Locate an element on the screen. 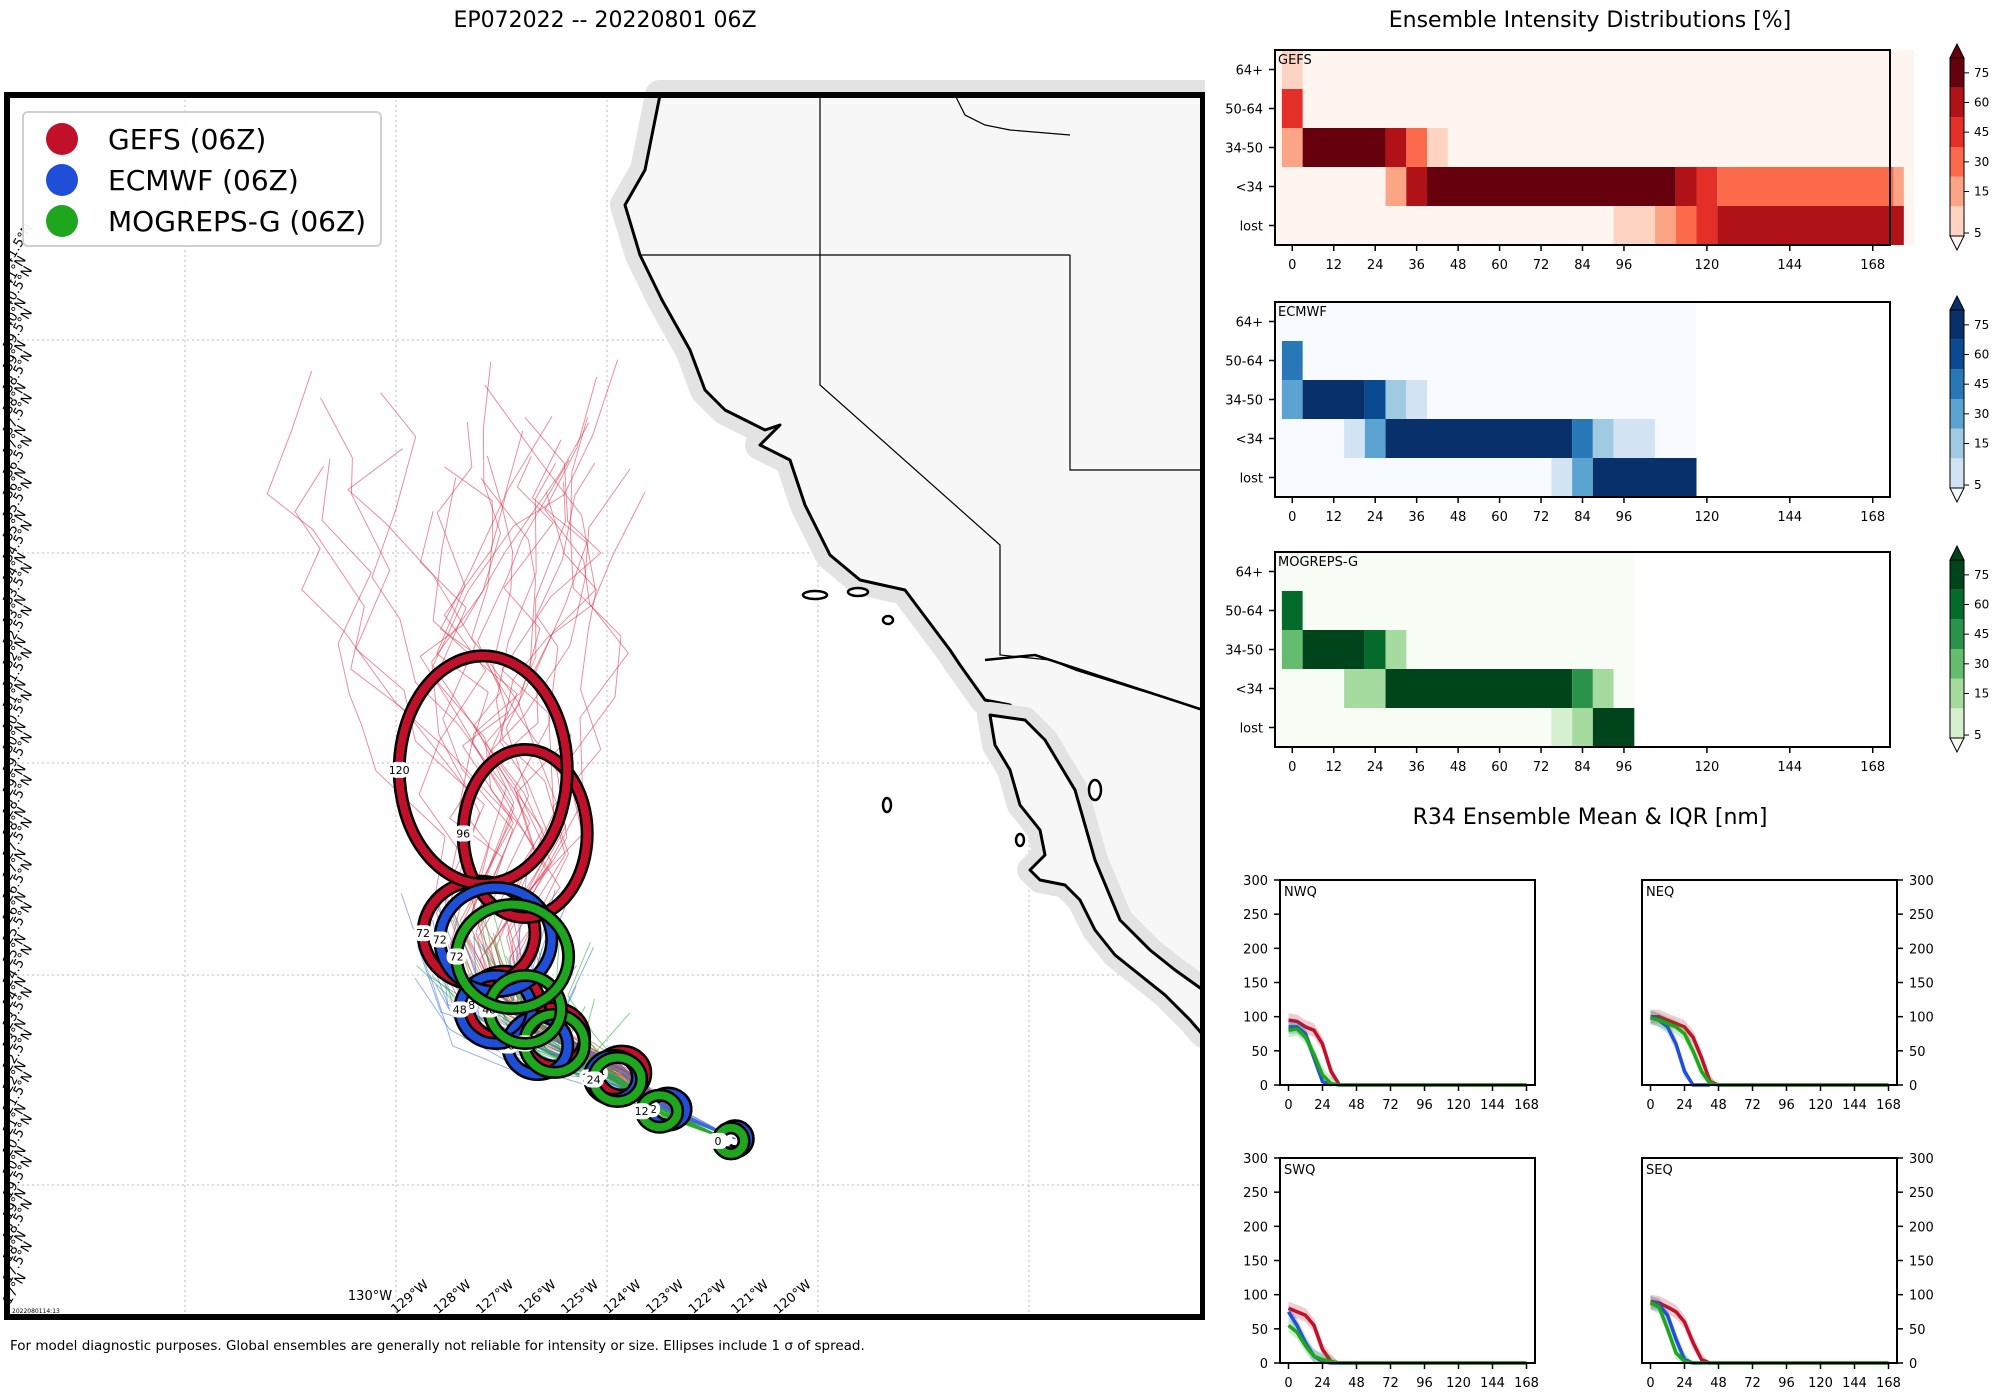 This screenshot has height=1400, width=2000. y-tick-label: 0 is located at coordinates (1913, 1364).